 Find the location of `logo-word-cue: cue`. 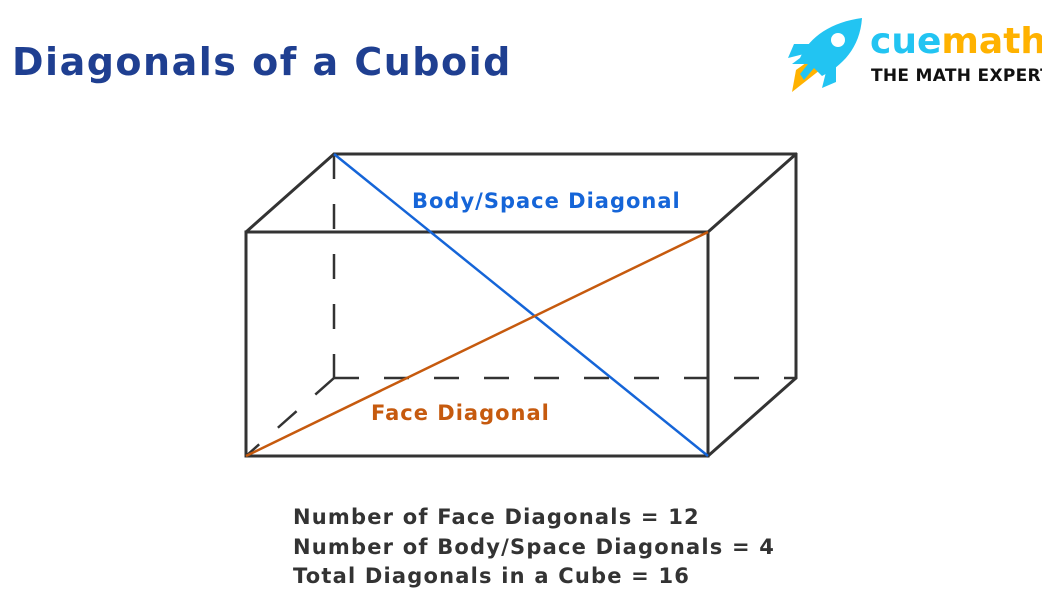

logo-word-cue: cue is located at coordinates (906, 41).